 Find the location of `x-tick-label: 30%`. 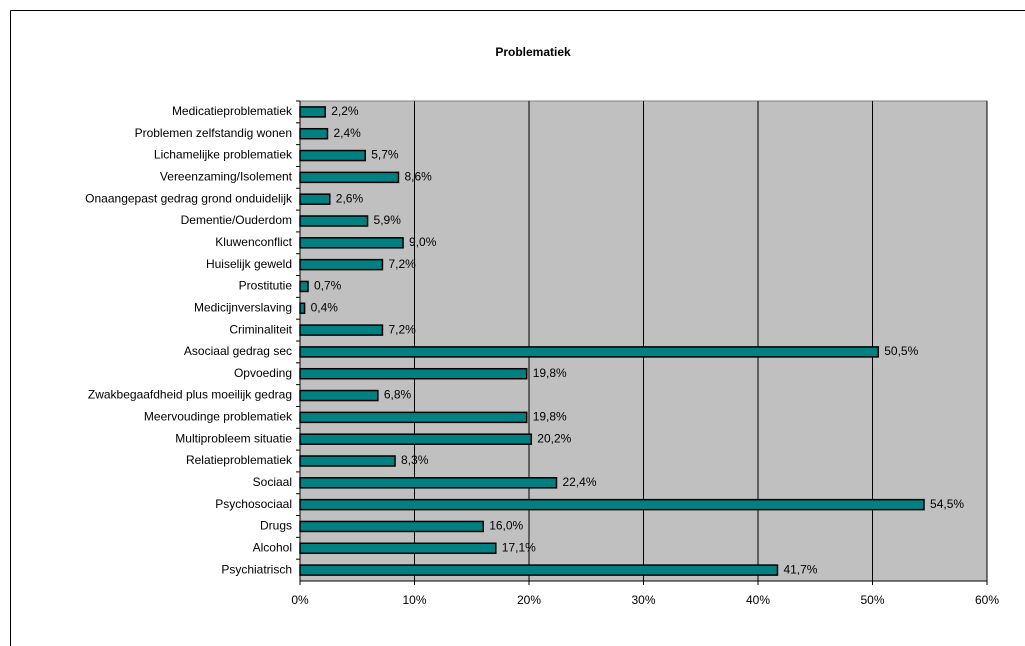

x-tick-label: 30% is located at coordinates (643, 600).